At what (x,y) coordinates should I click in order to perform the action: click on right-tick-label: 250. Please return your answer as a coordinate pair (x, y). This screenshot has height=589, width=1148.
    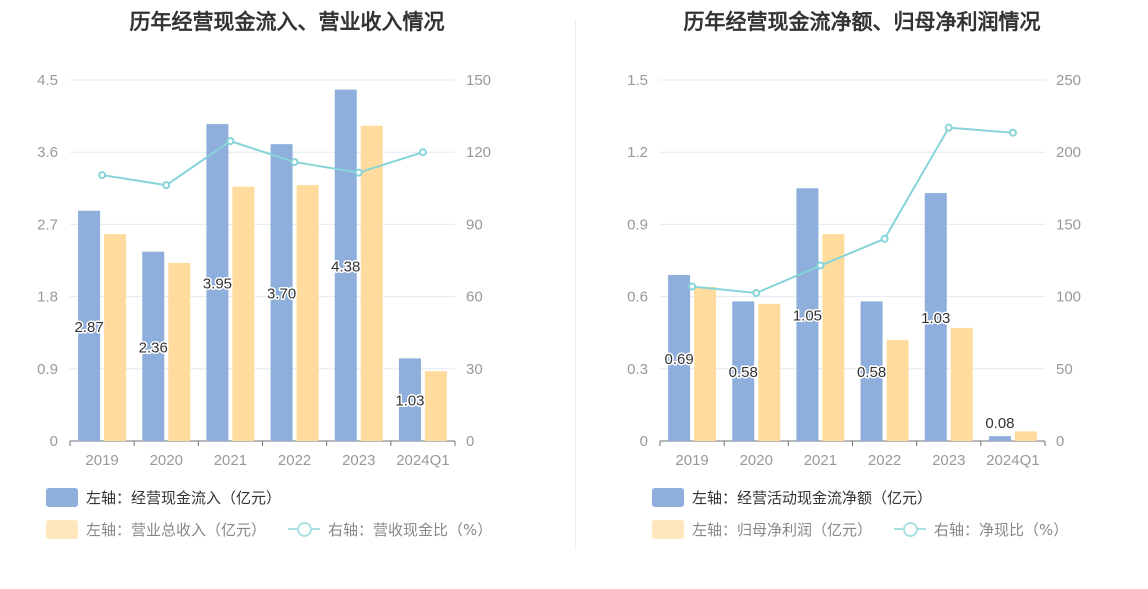
    Looking at the image, I should click on (1068, 80).